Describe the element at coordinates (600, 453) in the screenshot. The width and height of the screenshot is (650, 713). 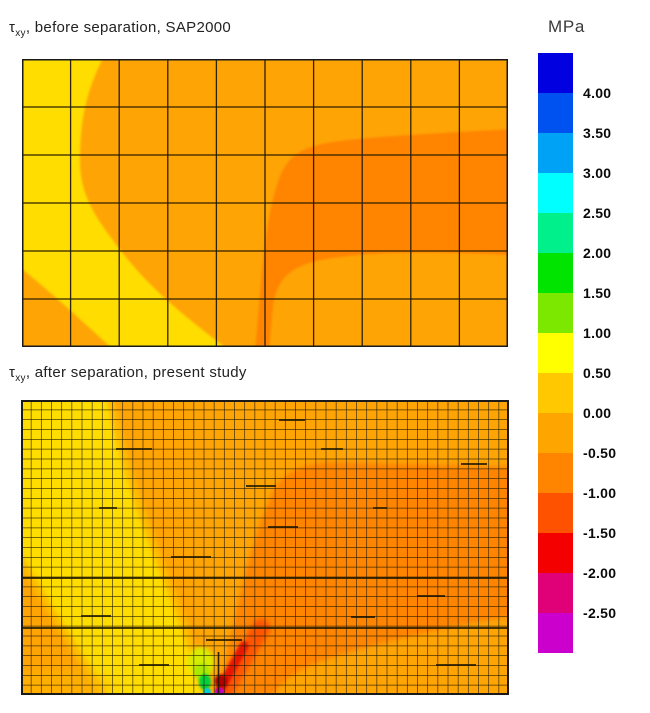
I see `legend-tick-label: -0.50` at that location.